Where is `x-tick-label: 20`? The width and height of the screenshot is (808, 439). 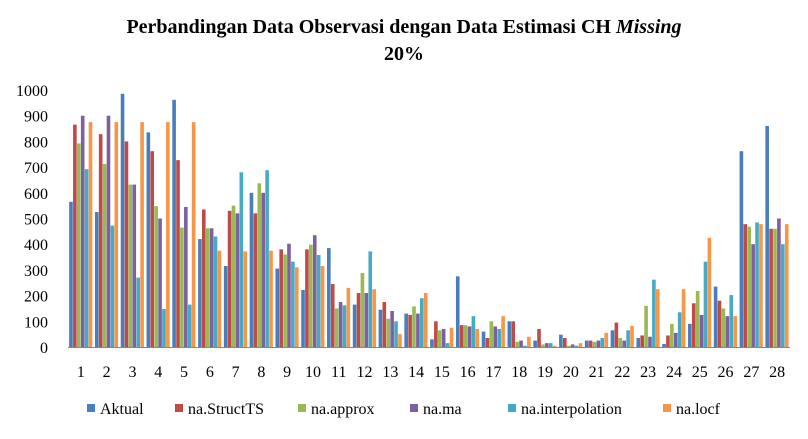
x-tick-label: 20 is located at coordinates (571, 372).